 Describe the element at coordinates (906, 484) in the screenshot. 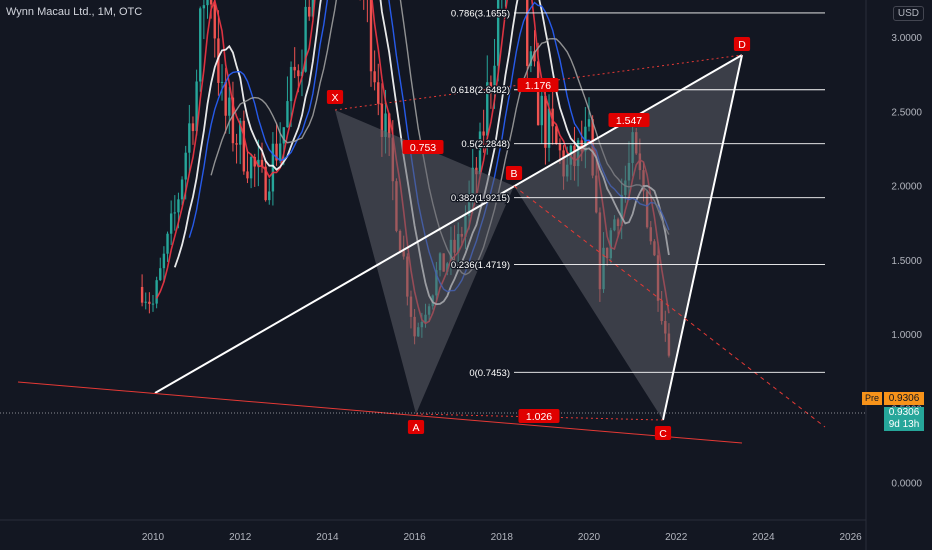

I see `price-tick-label: 0.0000` at that location.